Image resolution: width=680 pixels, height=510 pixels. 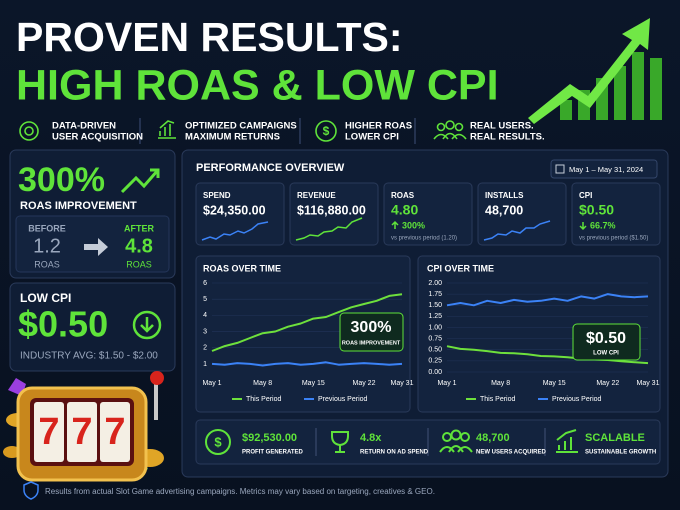 What do you see at coordinates (205, 283) in the screenshot?
I see `y-tick-label: 6` at bounding box center [205, 283].